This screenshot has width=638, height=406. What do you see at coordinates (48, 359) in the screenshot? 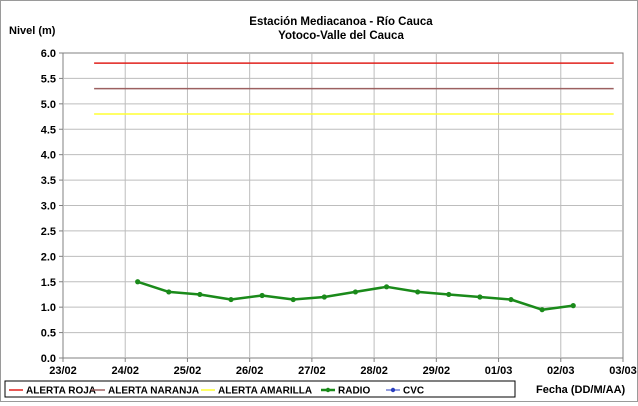
I see `y-tick-label: 0.0` at bounding box center [48, 359].